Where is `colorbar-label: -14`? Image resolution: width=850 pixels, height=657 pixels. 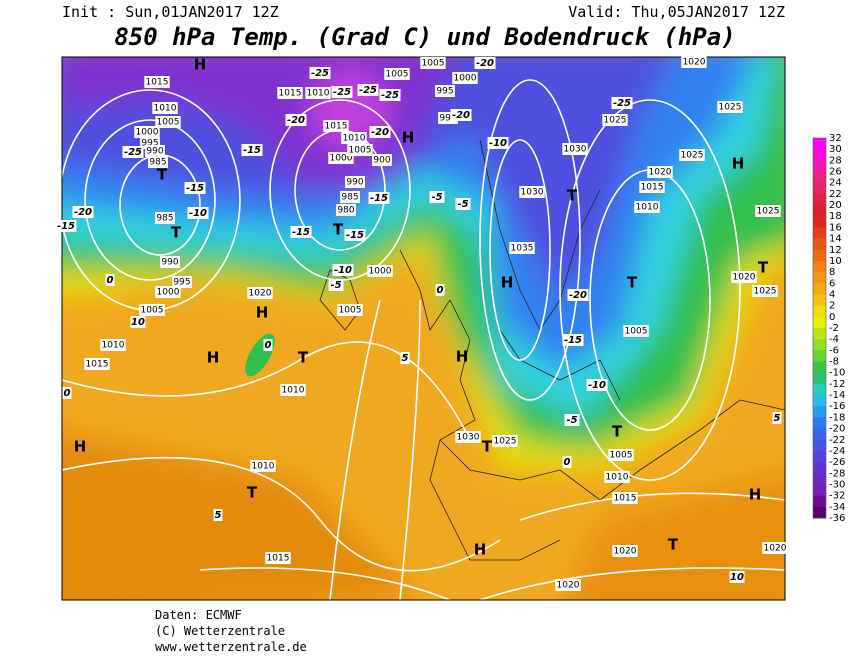 colorbar-label: -14 is located at coordinates (837, 395).